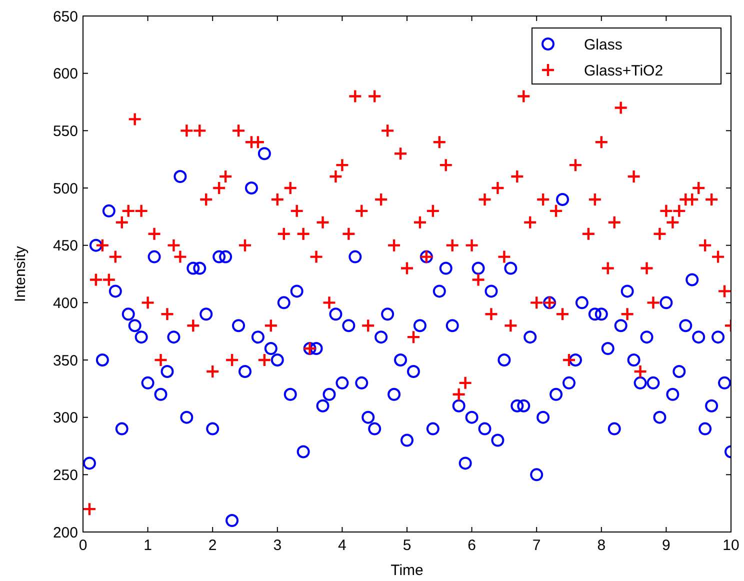 This screenshot has width=744, height=581. I want to click on x-tick-label: 10, so click(731, 545).